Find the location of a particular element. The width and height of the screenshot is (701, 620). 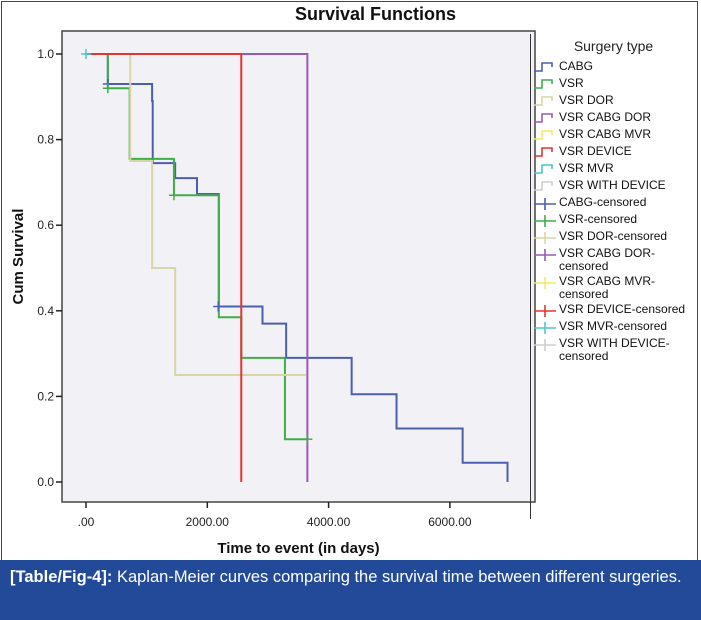

legend-item: CABG-censored is located at coordinates (613, 203).